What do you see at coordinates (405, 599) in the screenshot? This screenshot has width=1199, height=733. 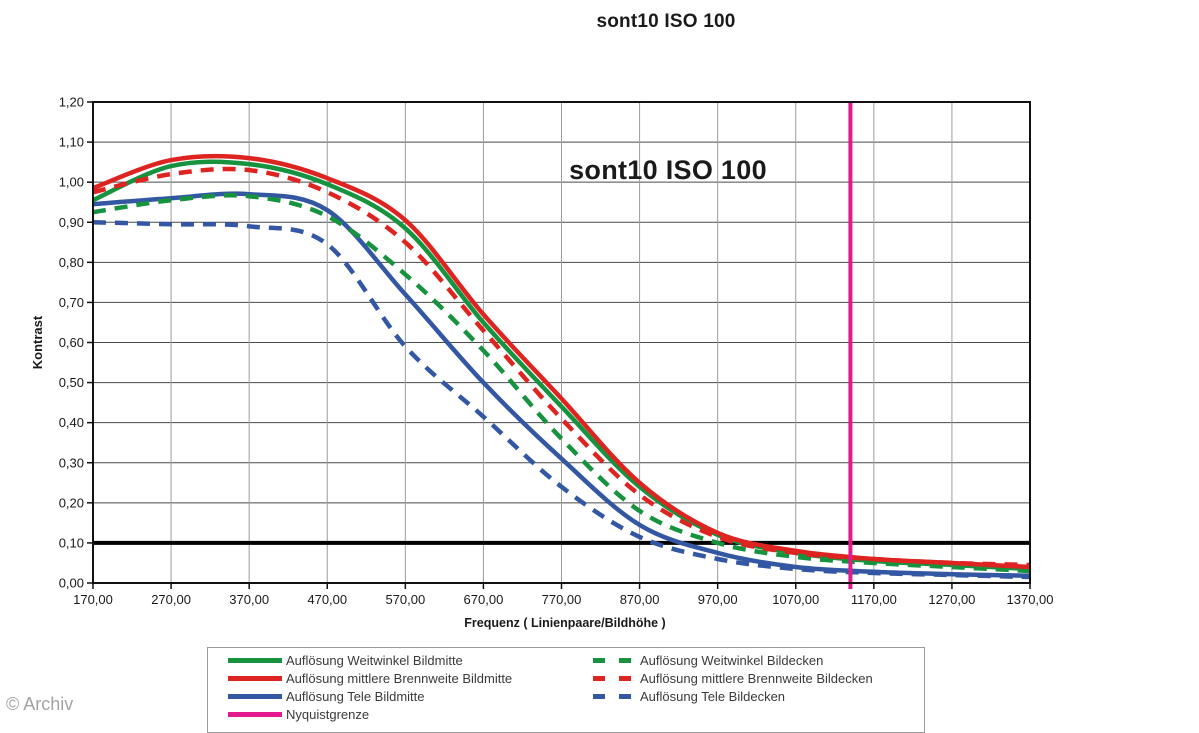 I see `x-tick-label: 570,00` at bounding box center [405, 599].